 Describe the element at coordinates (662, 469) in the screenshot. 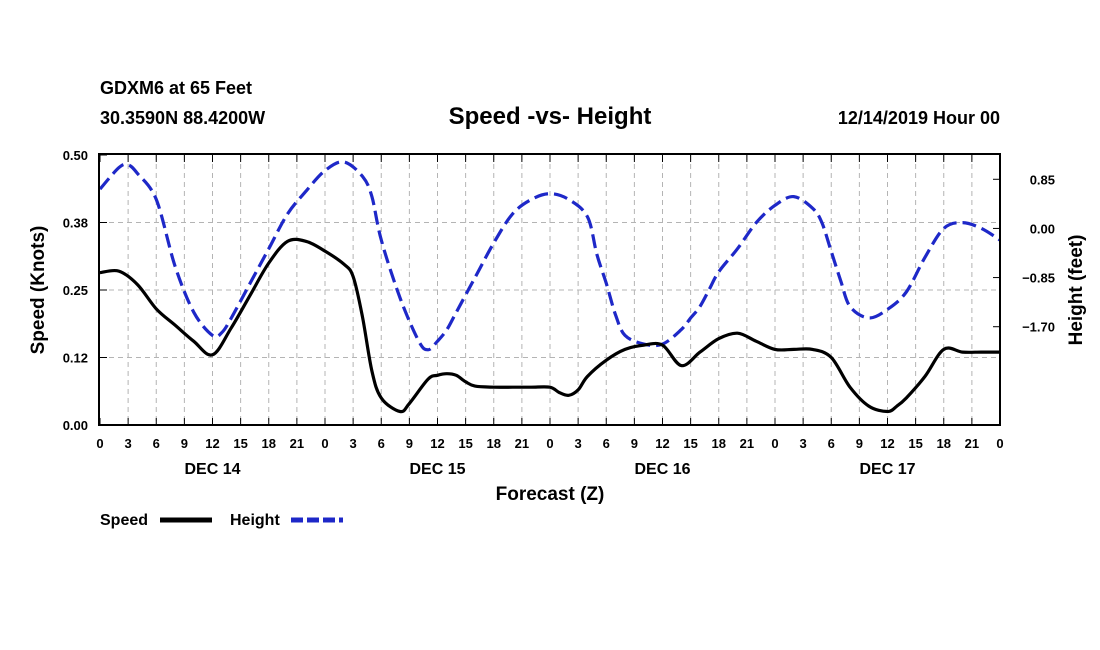

I see `day-label: DEC 16` at that location.